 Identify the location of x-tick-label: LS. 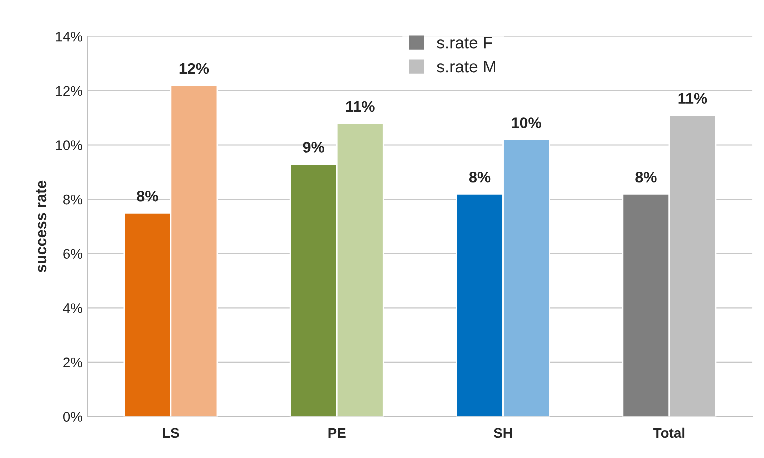
(171, 433).